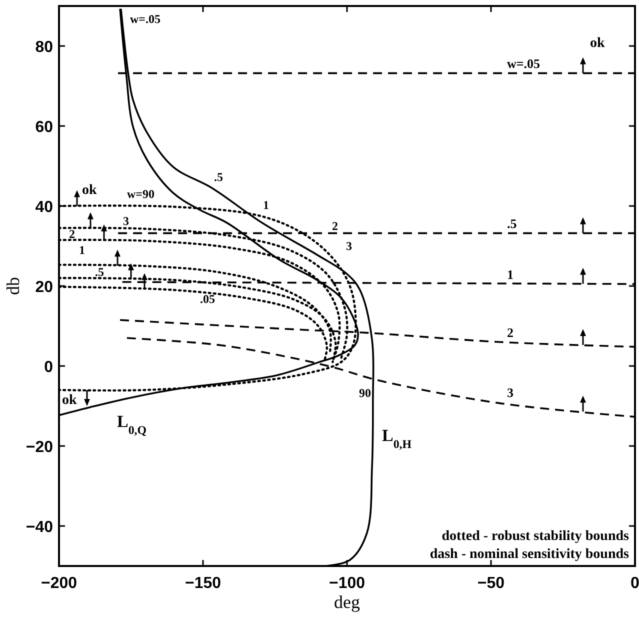 The image size is (639, 626). I want to click on annotation: .05, so click(207, 299).